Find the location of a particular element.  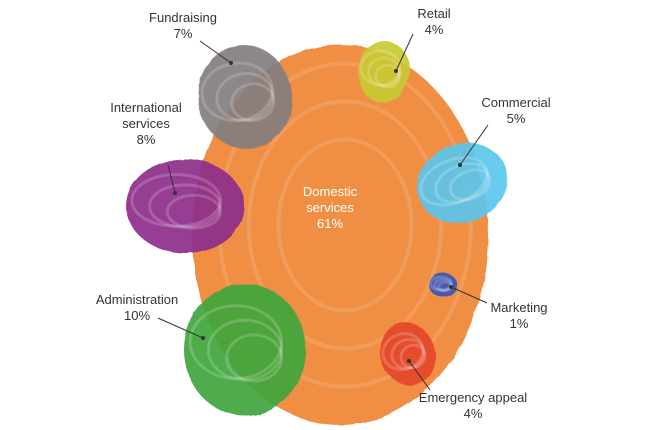

bubble-administration is located at coordinates (245, 350).